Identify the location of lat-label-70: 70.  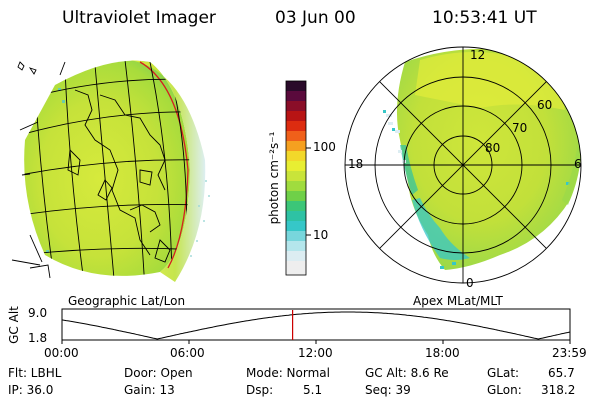
(520, 128).